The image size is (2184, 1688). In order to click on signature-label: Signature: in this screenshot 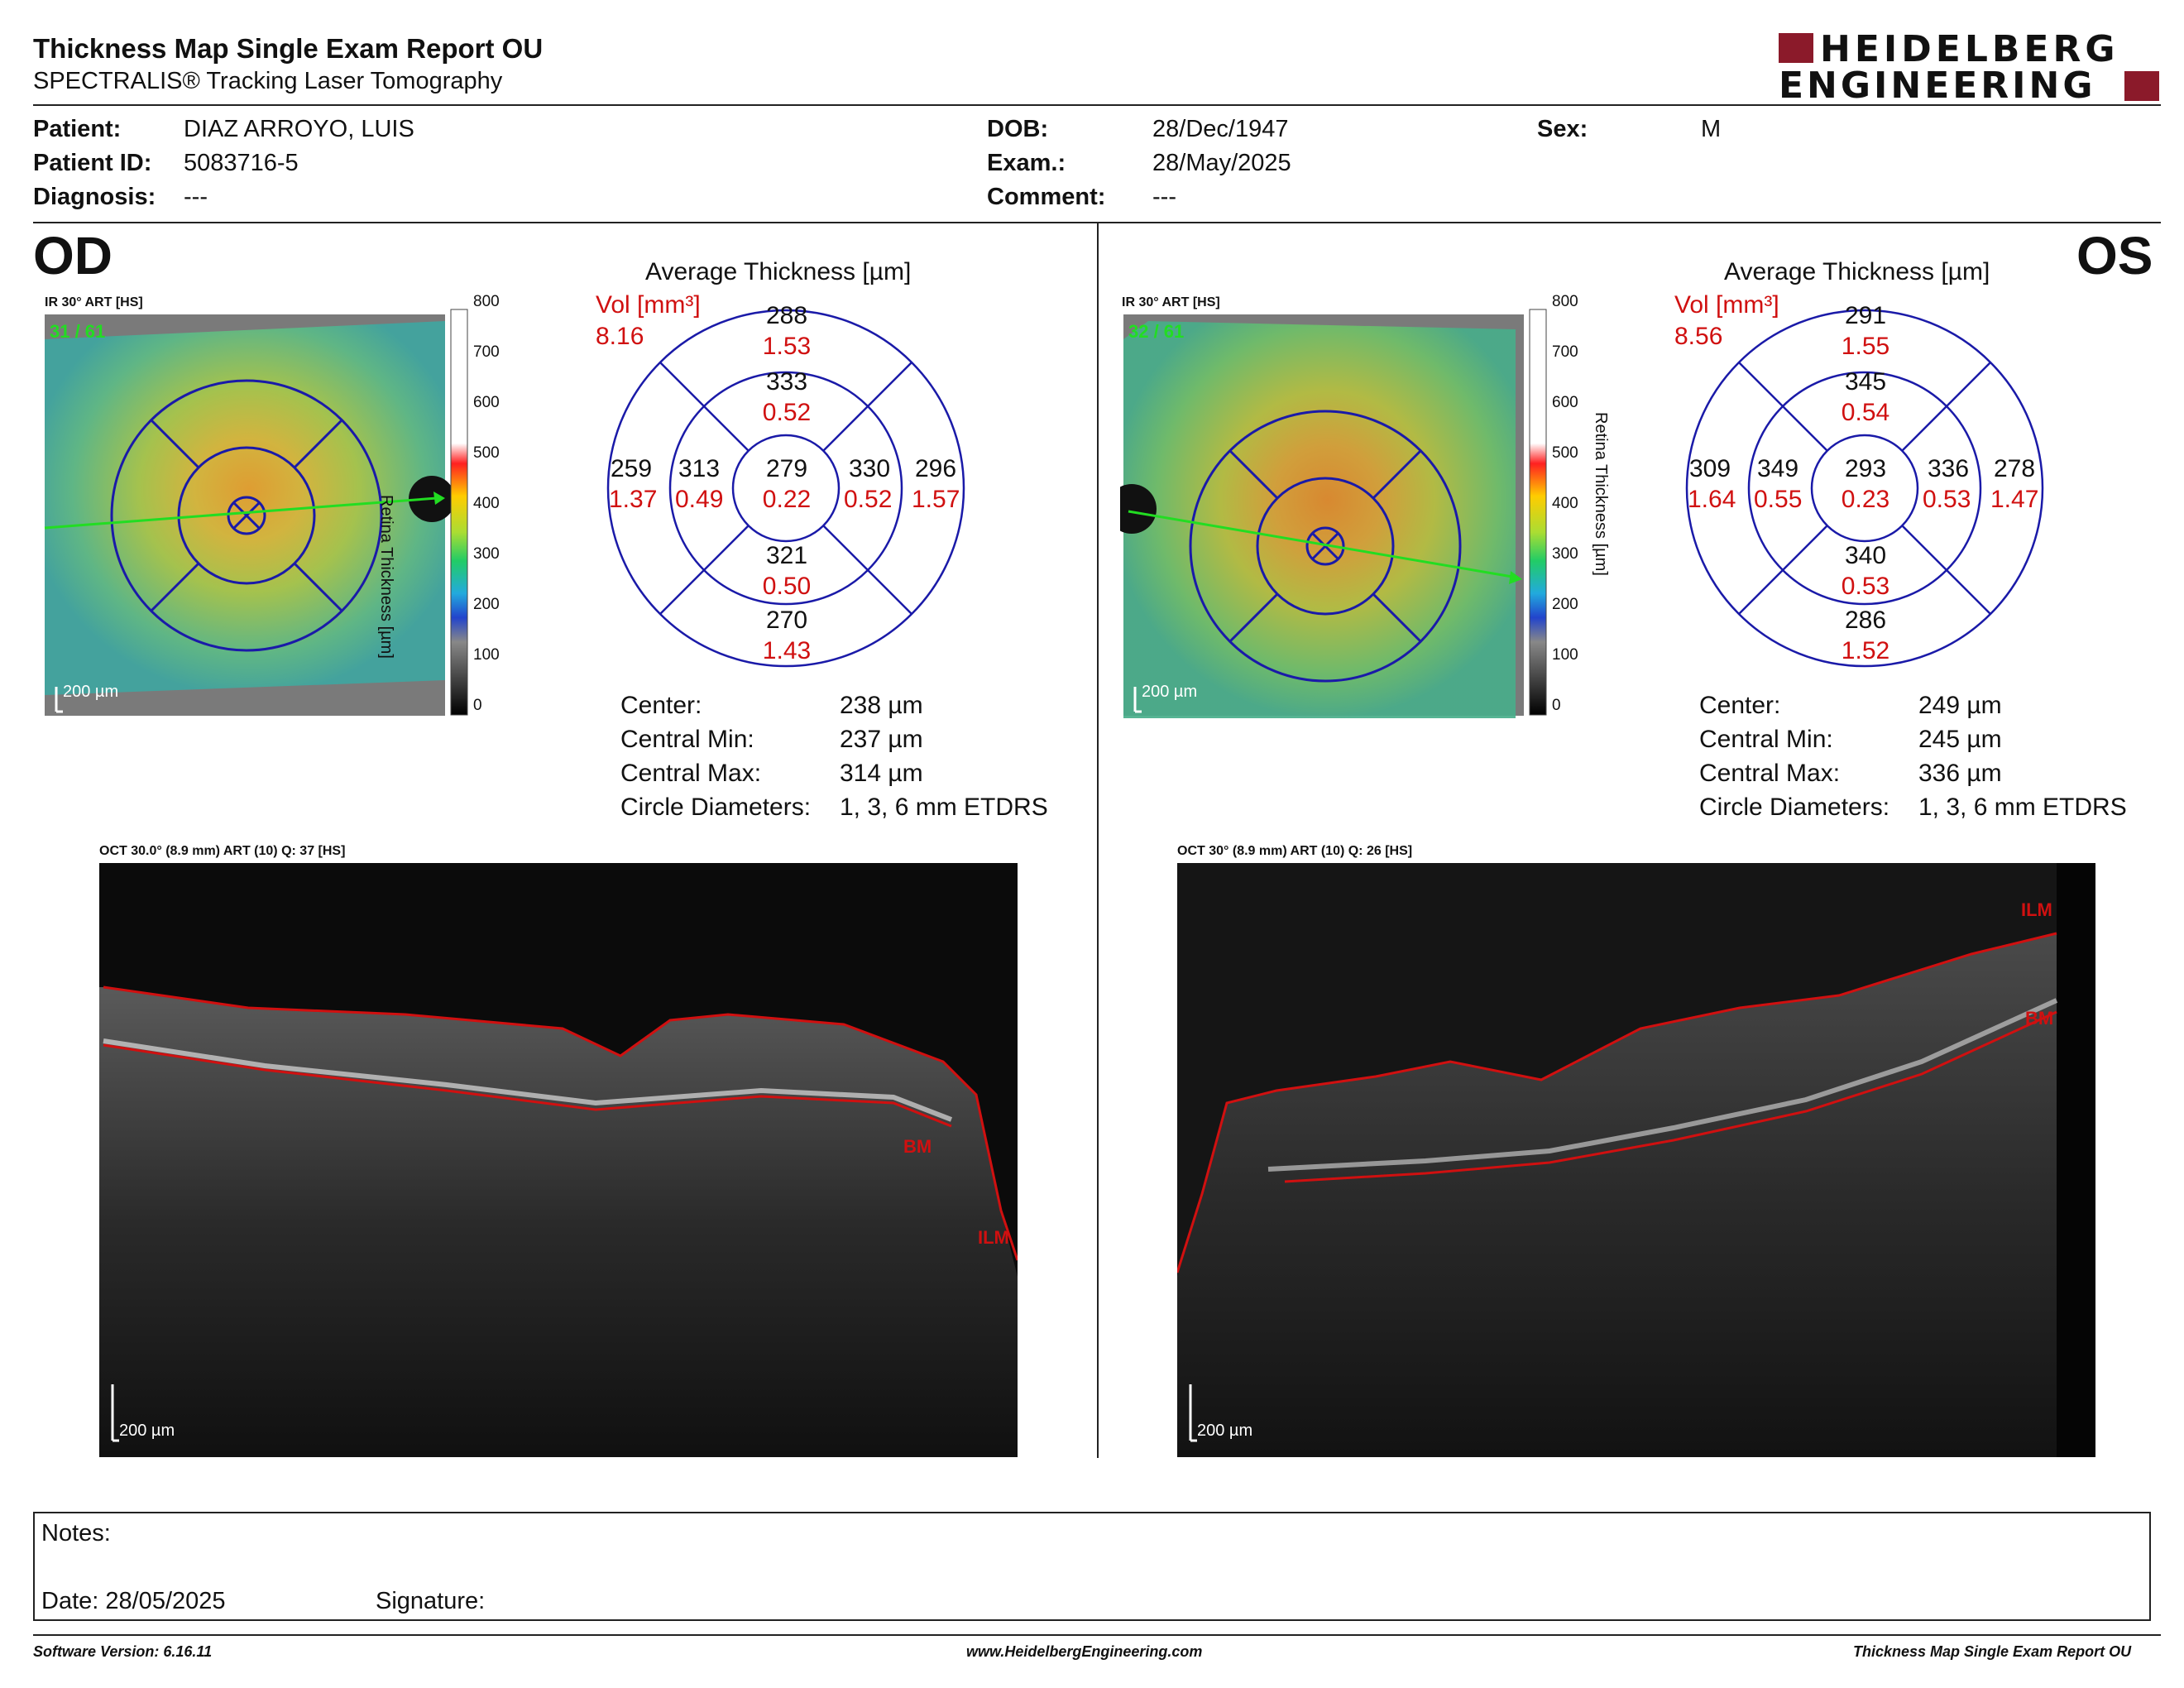, I will do `click(431, 1601)`.